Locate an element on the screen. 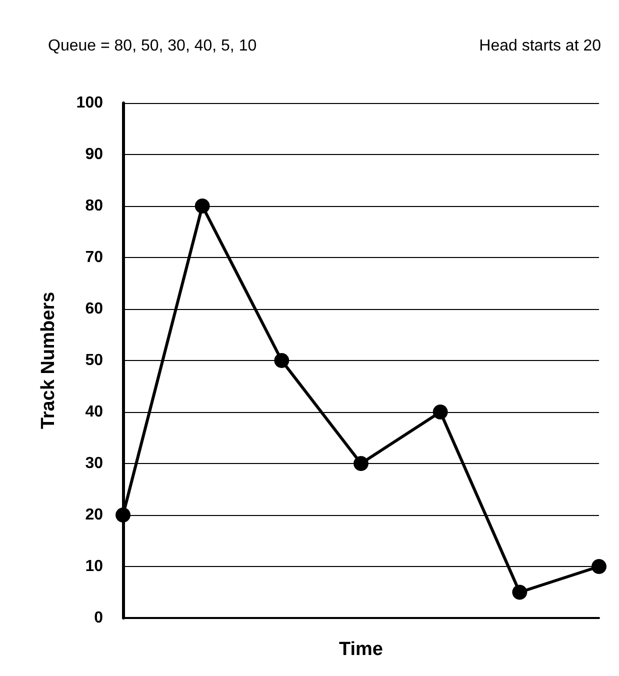 This screenshot has height=676, width=619. y-tick-label: 0 is located at coordinates (99, 618).